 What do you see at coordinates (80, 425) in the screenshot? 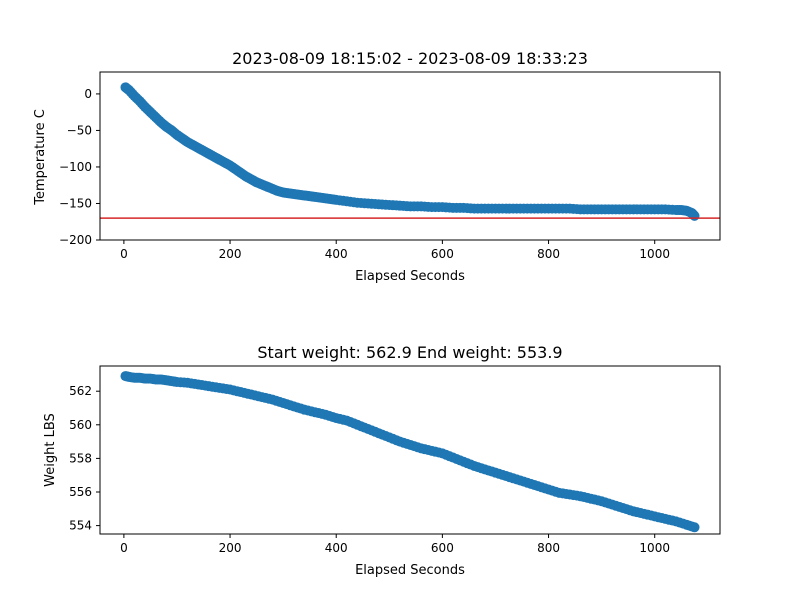
I see `weight-y-tick-label: 560` at bounding box center [80, 425].